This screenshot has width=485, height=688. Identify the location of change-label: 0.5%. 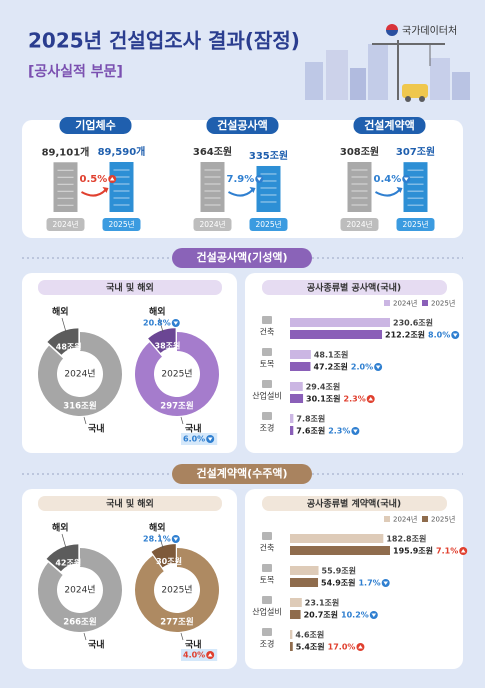
(94, 179).